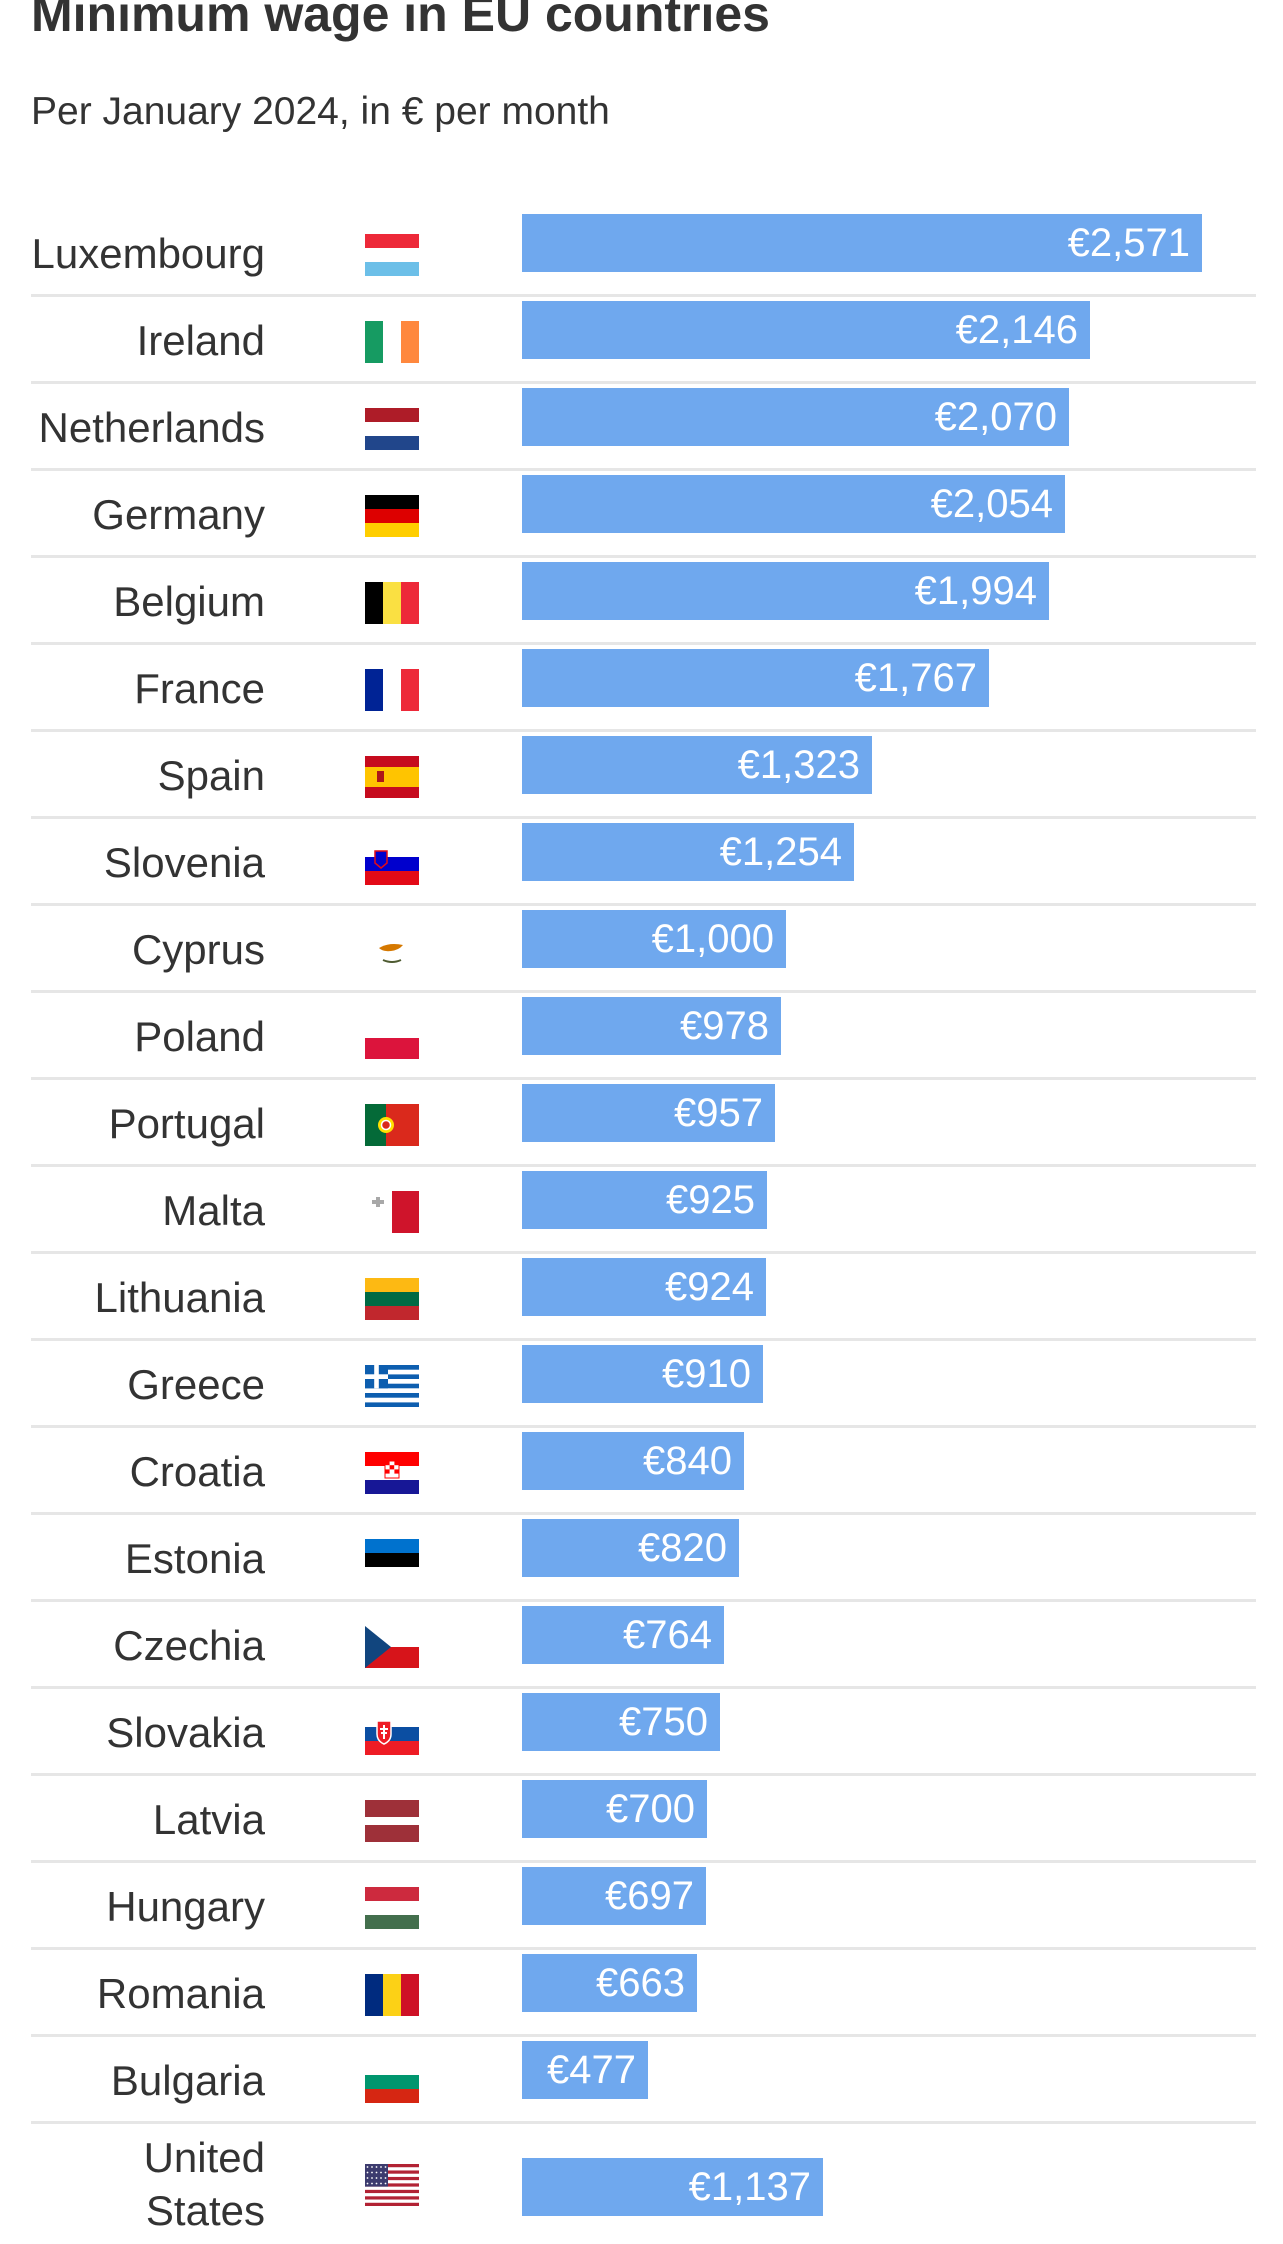 The width and height of the screenshot is (1283, 2244). I want to click on category-label: Germany, so click(178, 514).